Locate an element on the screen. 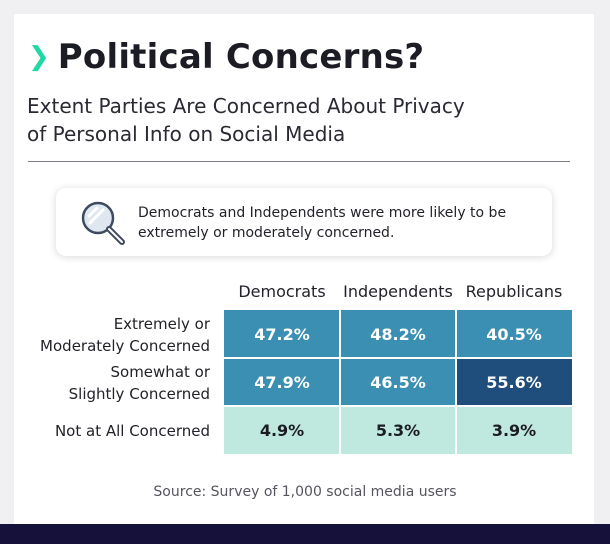 This screenshot has height=544, width=610. cell-value: 46.5% is located at coordinates (398, 382).